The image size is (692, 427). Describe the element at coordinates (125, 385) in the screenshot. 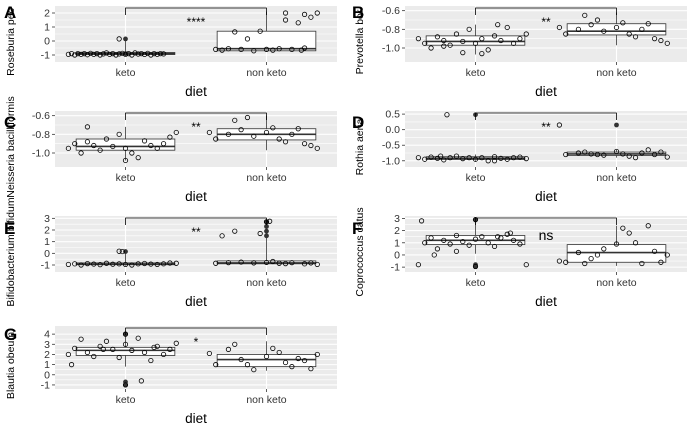

I see `outlier-point` at that location.